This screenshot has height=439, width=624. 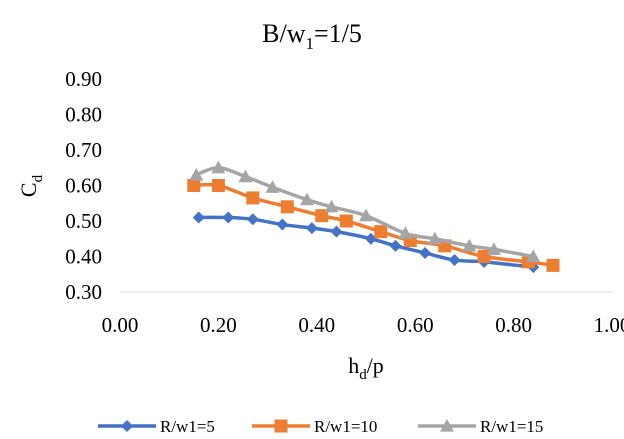 I want to click on x-tick-label: 0.20, so click(x=218, y=325).